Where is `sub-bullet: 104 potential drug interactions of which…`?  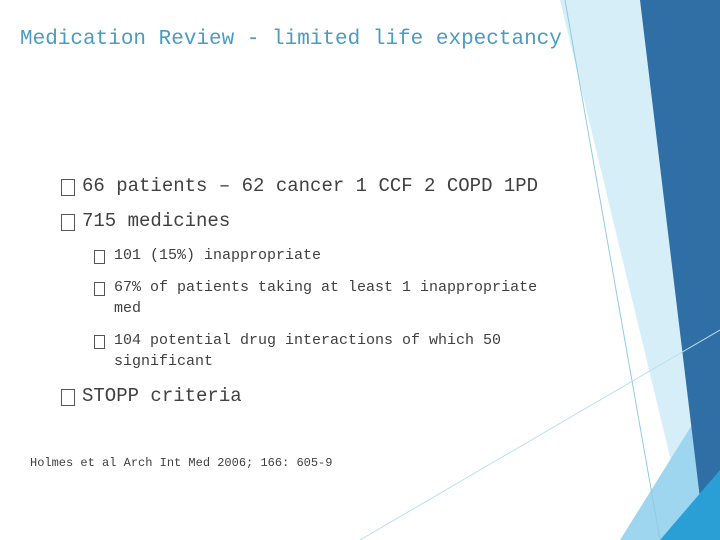
sub-bullet: 104 potential drug interactions of which… is located at coordinates (308, 351).